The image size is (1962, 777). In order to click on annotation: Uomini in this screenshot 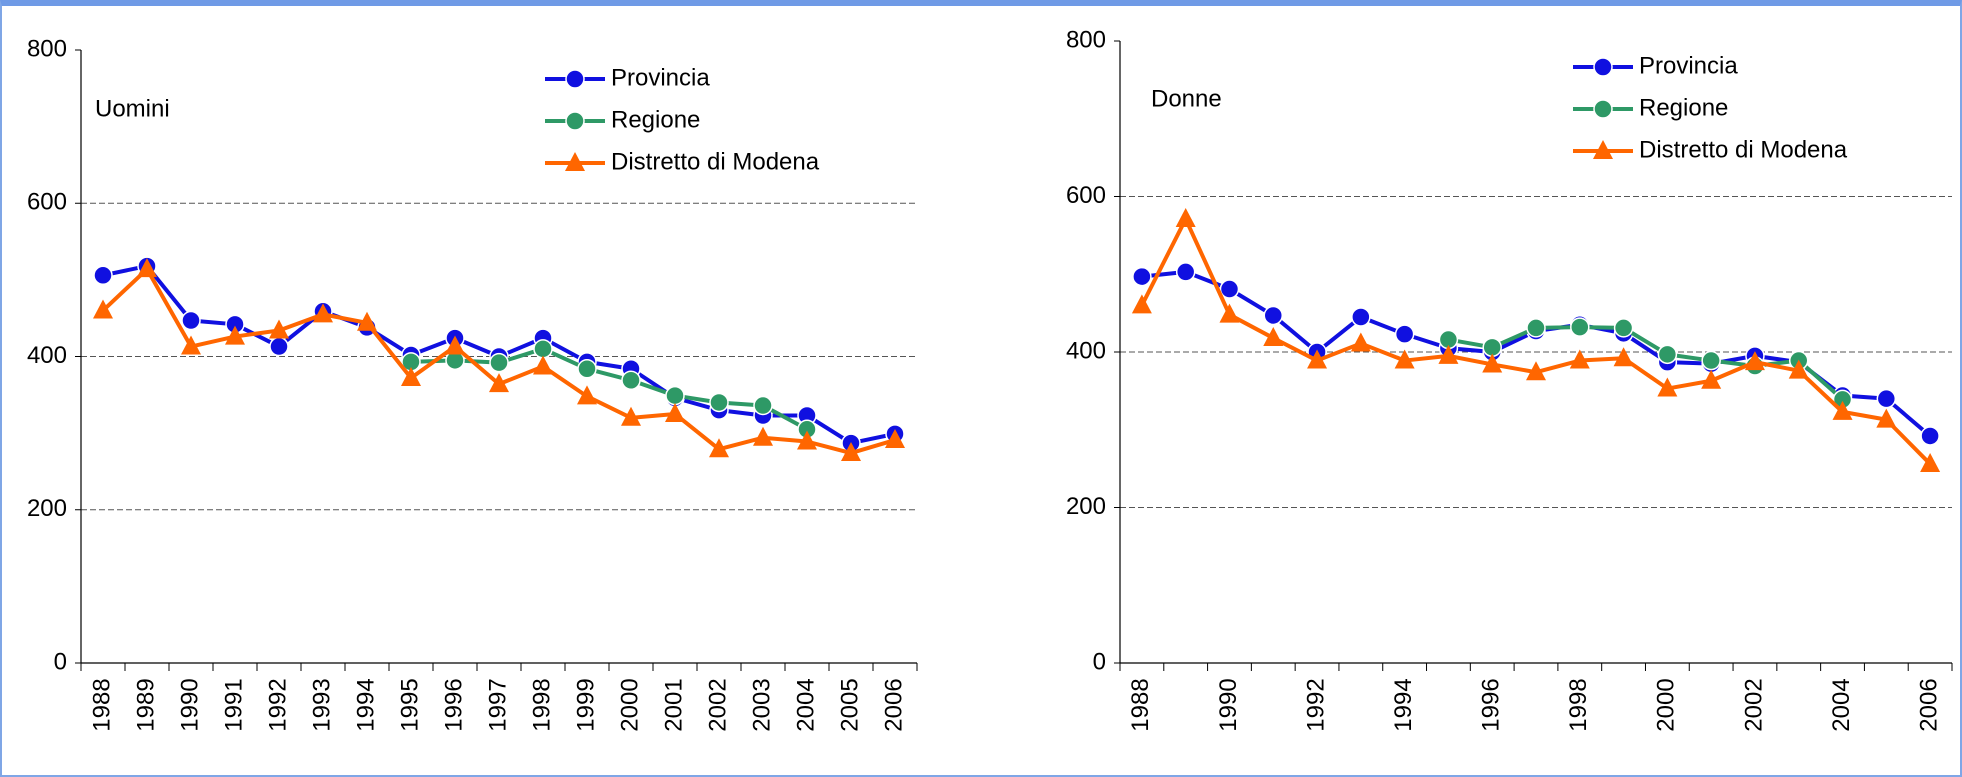, I will do `click(132, 108)`.